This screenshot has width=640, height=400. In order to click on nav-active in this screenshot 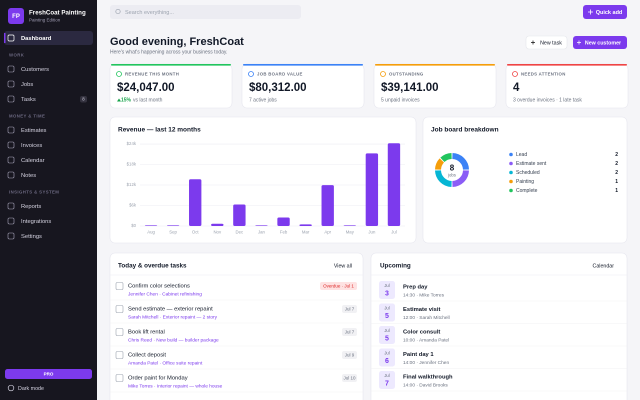, I will do `click(48, 38)`.